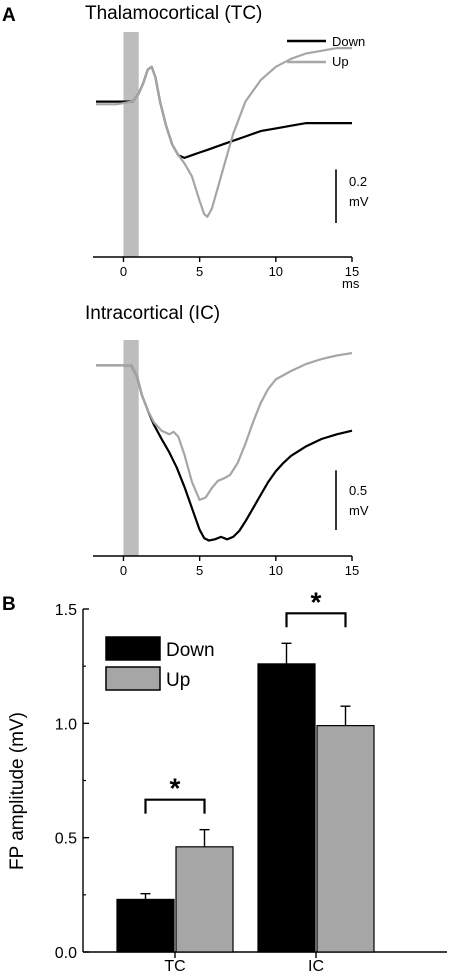  What do you see at coordinates (226, 566) in the screenshot?
I see `ic-x-axis: 0 5 10 15` at bounding box center [226, 566].